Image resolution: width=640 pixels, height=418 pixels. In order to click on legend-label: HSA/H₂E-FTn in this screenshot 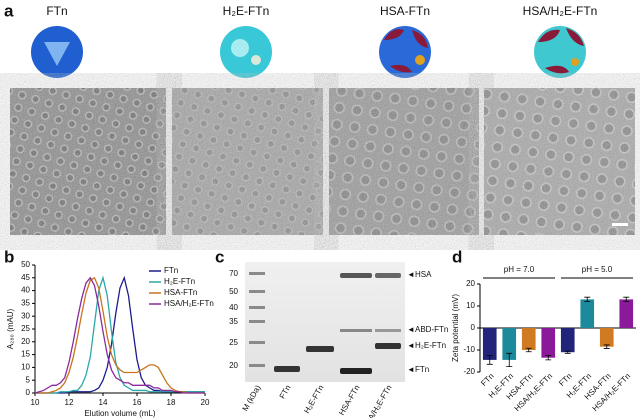, I will do `click(189, 303)`.